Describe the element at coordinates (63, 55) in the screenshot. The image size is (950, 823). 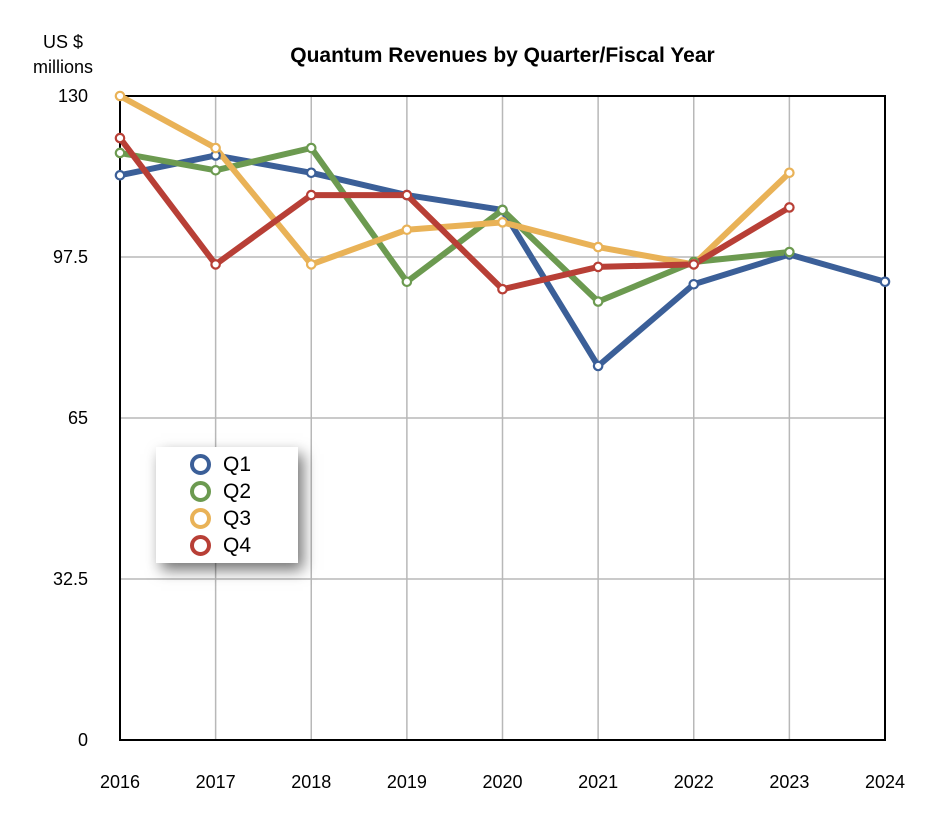
I see `y-axis-label: US $ millions` at that location.